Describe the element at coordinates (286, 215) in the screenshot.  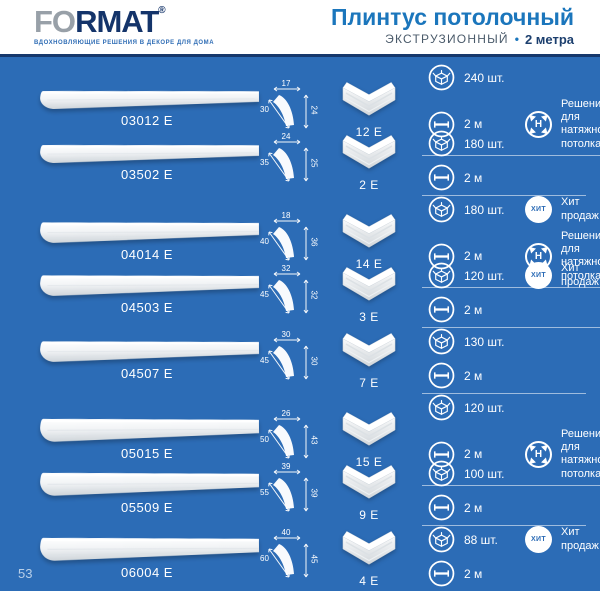
I see `dim-top-label: 18` at that location.